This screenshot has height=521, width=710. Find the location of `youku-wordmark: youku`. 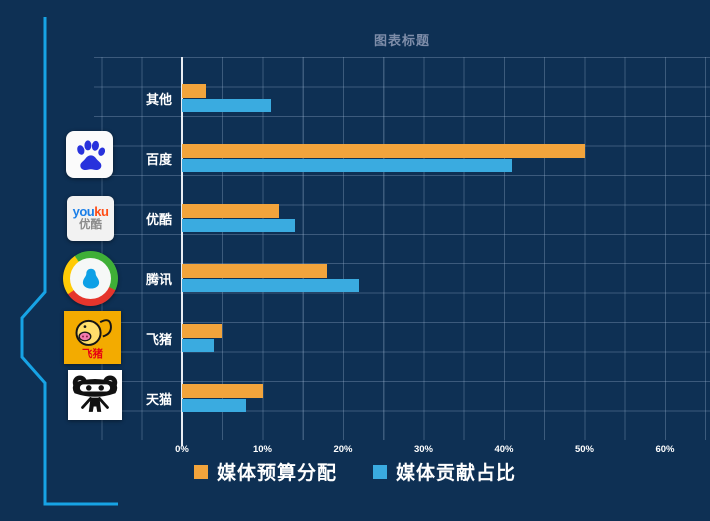

youku-wordmark: youku is located at coordinates (90, 211).